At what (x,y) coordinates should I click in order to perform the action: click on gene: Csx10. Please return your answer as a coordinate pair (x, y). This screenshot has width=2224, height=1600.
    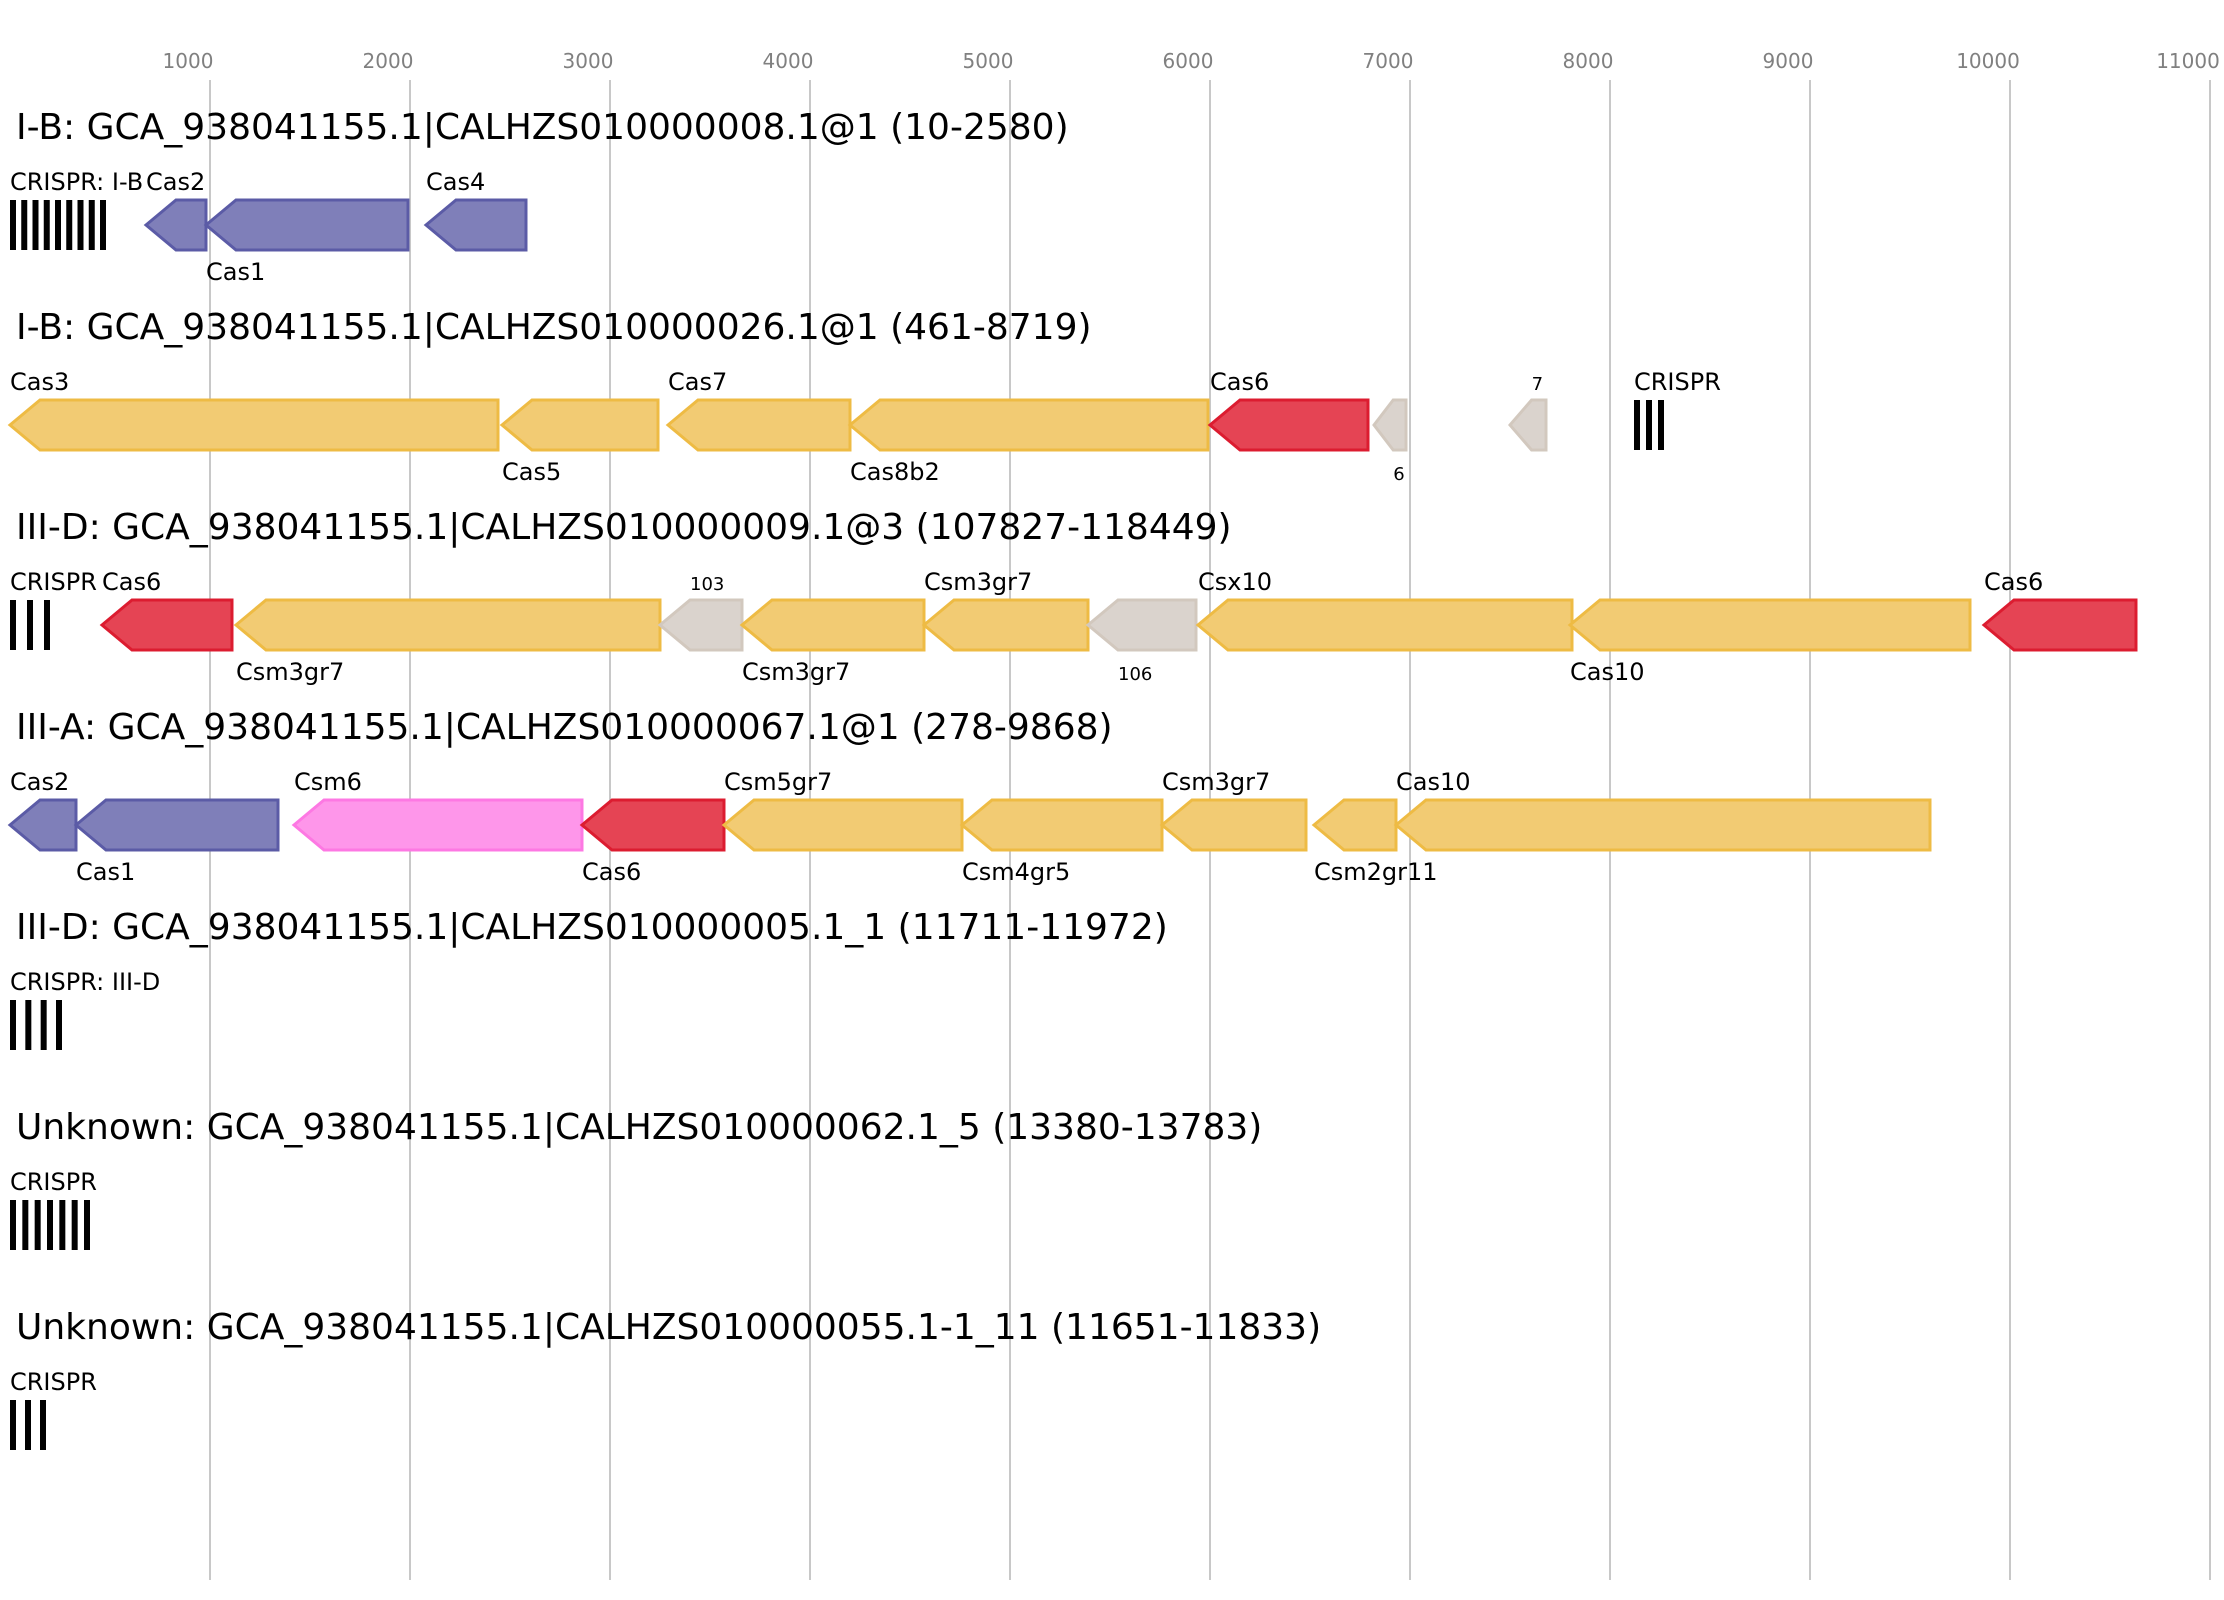
    Looking at the image, I should click on (1384, 610).